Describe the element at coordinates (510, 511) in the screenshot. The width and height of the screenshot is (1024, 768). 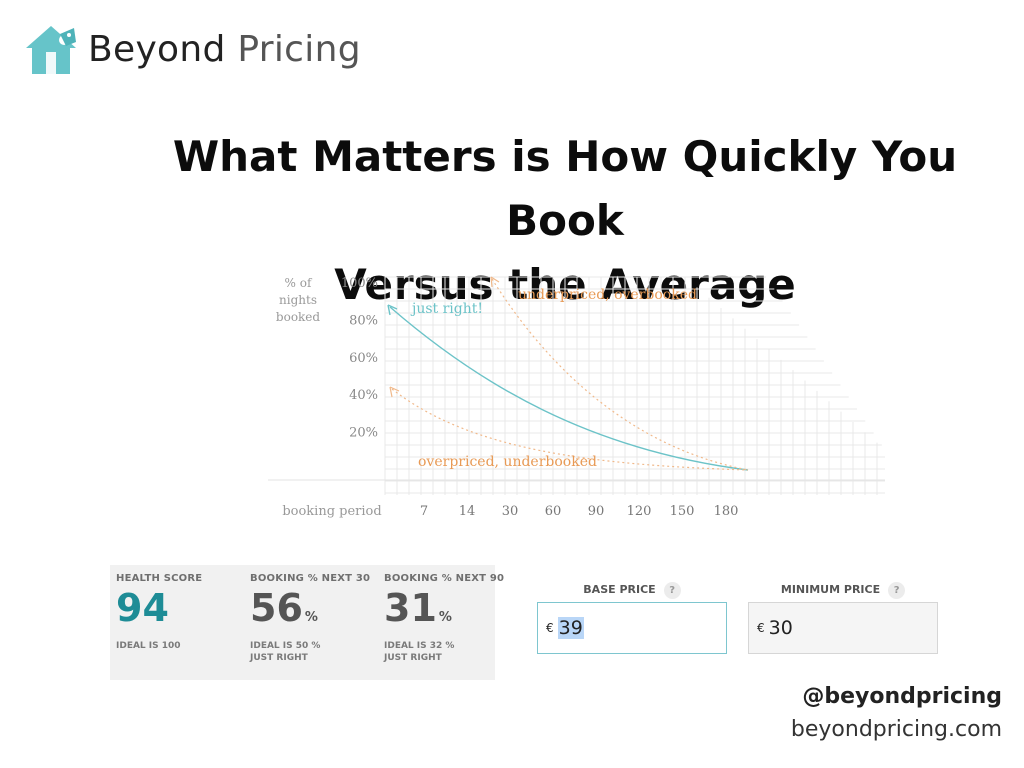
I see `x-tick-label: 30` at that location.